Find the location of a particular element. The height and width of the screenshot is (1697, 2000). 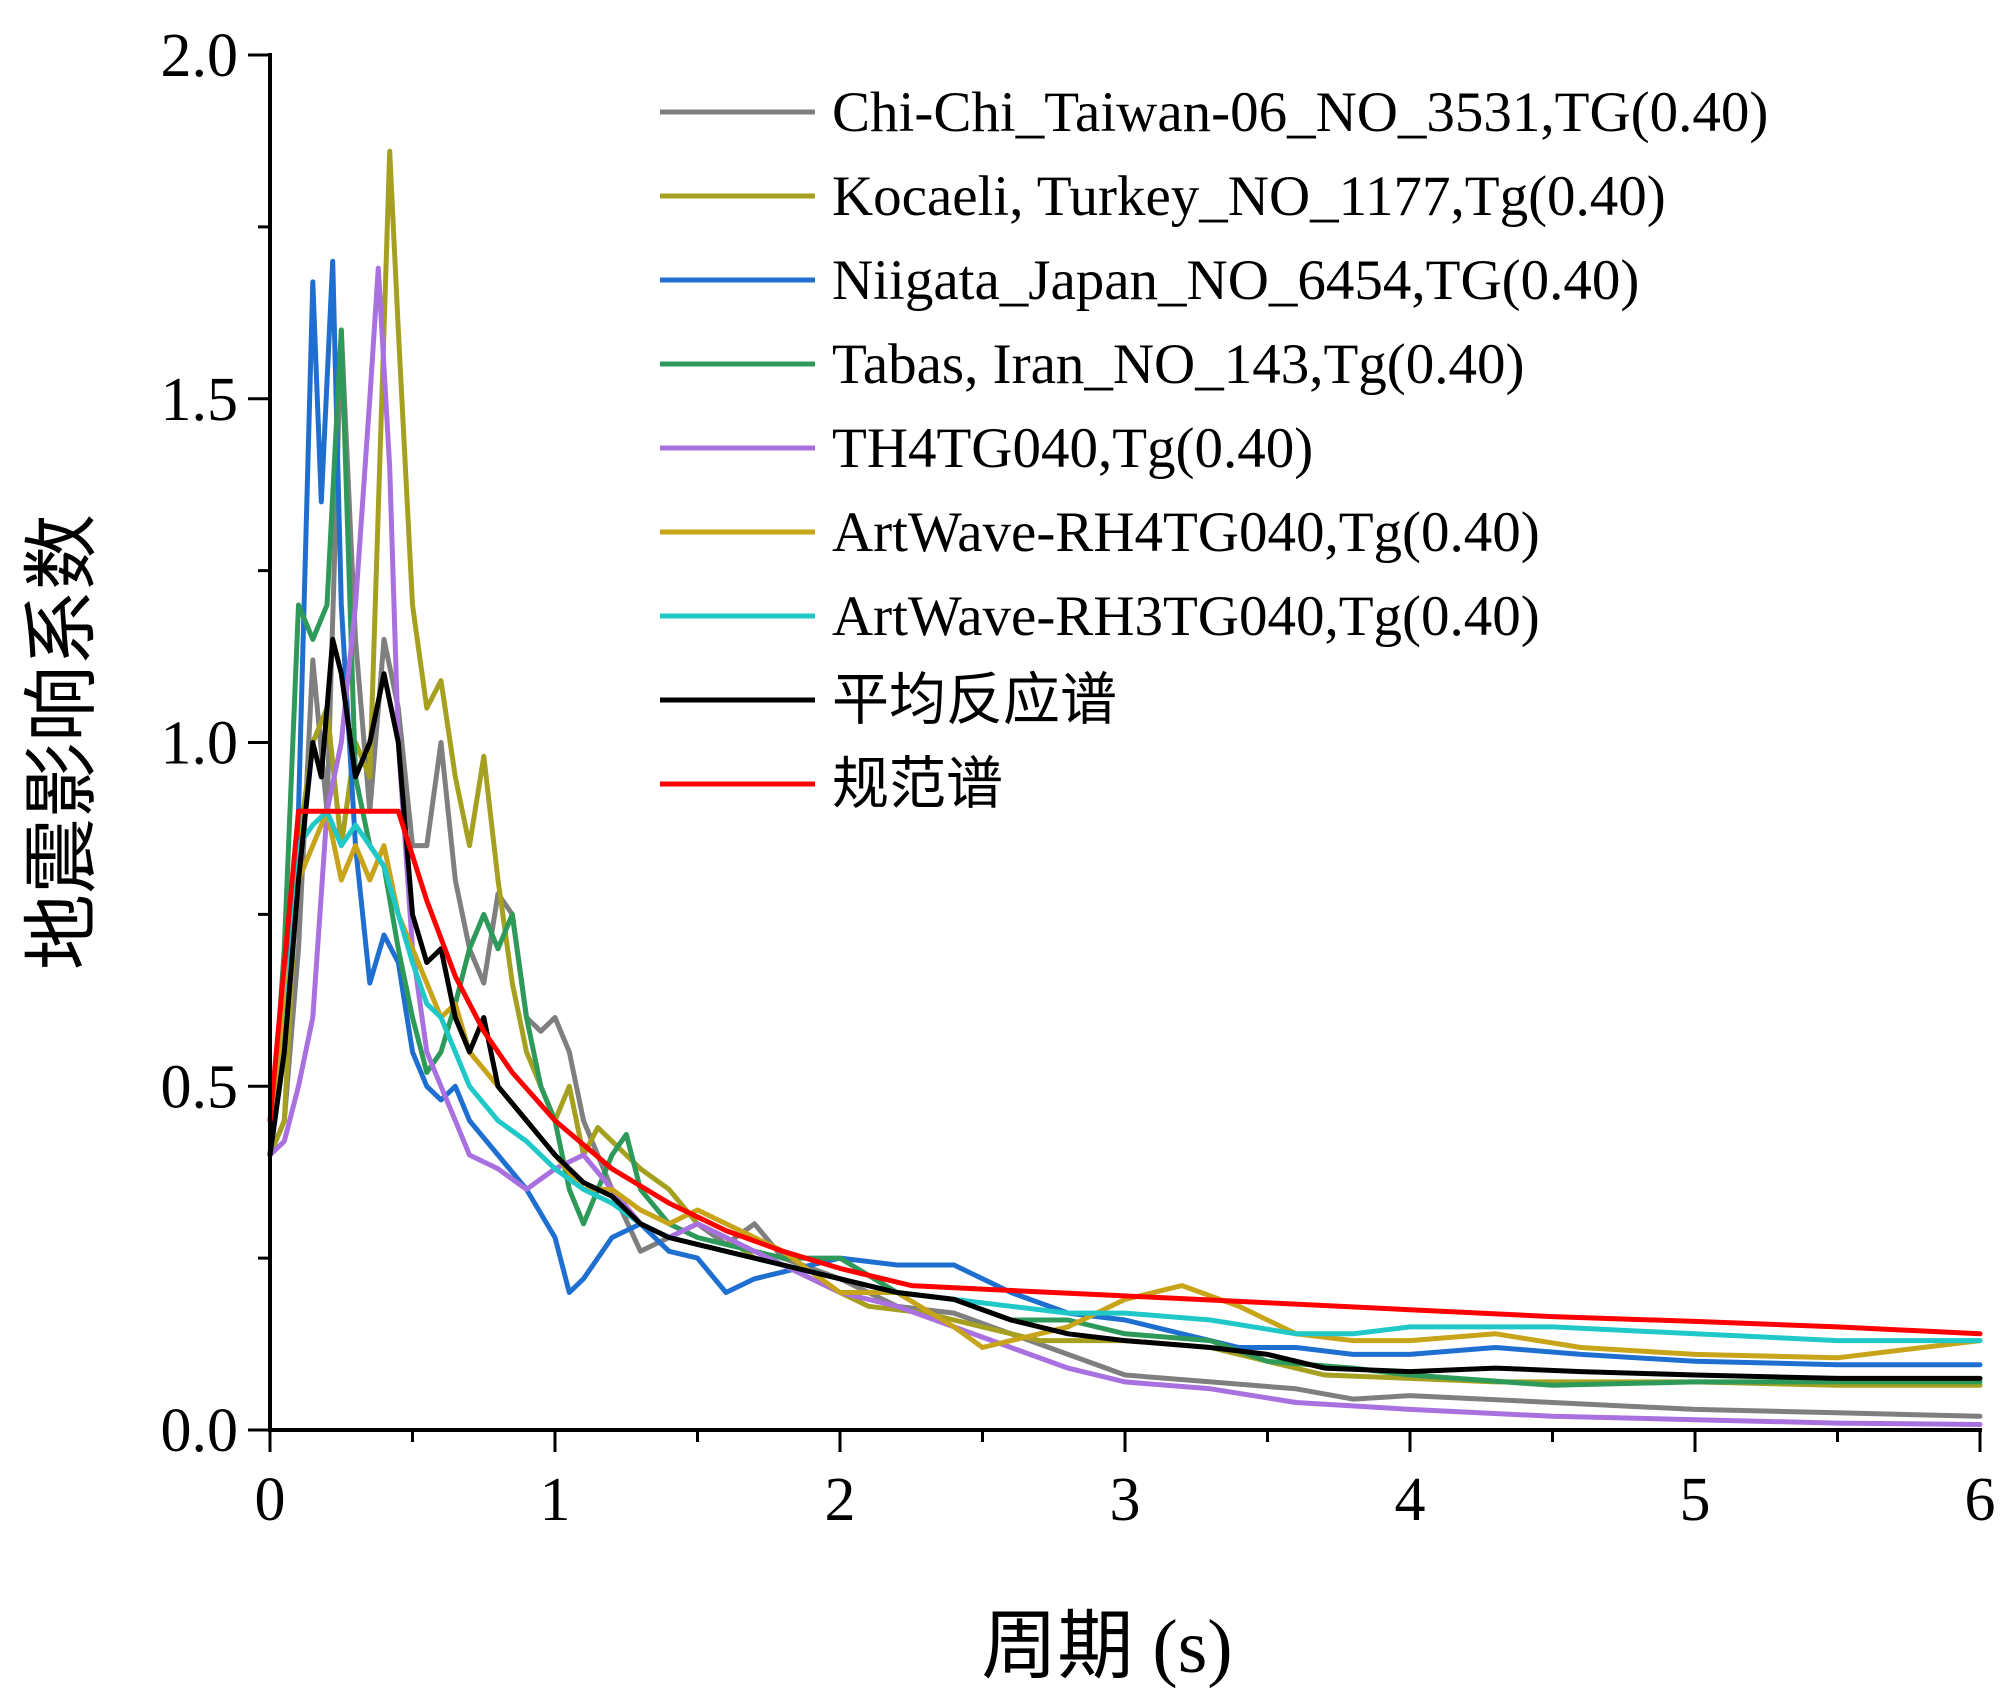

legend-item-5: TH4TG040,Tg(0.40) is located at coordinates (986, 448).